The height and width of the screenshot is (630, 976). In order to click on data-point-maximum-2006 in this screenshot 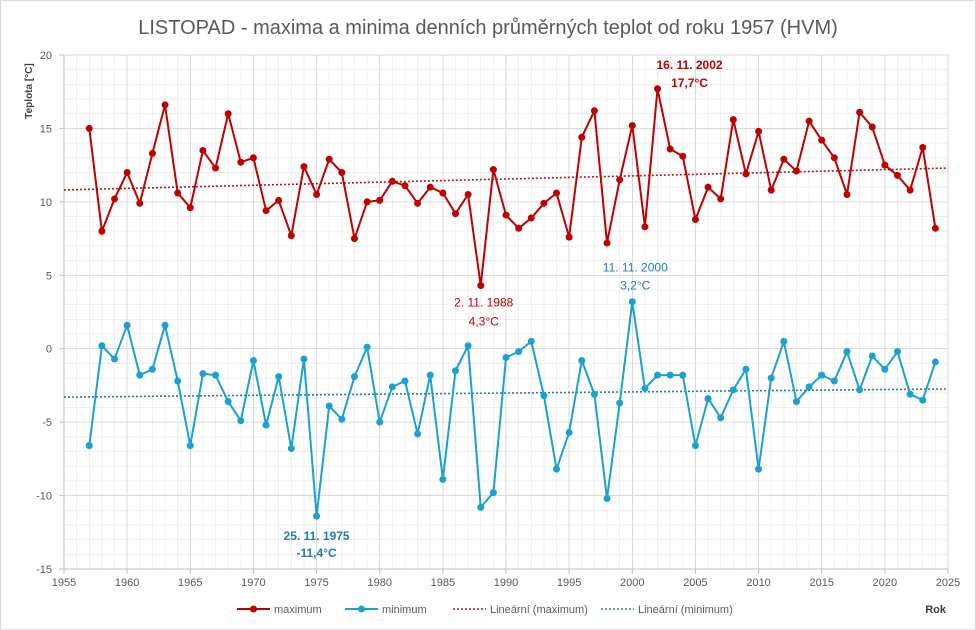, I will do `click(708, 187)`.